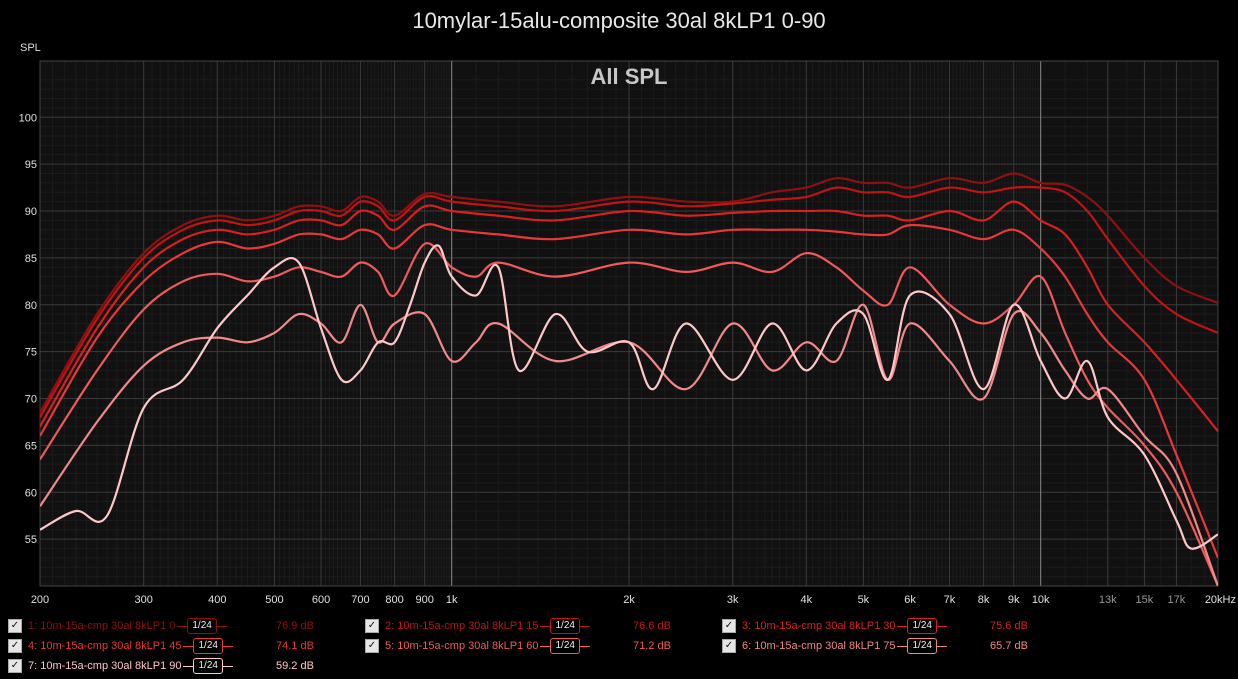 The image size is (1238, 679). Describe the element at coordinates (360, 600) in the screenshot. I see `x-tick-label: 700` at that location.